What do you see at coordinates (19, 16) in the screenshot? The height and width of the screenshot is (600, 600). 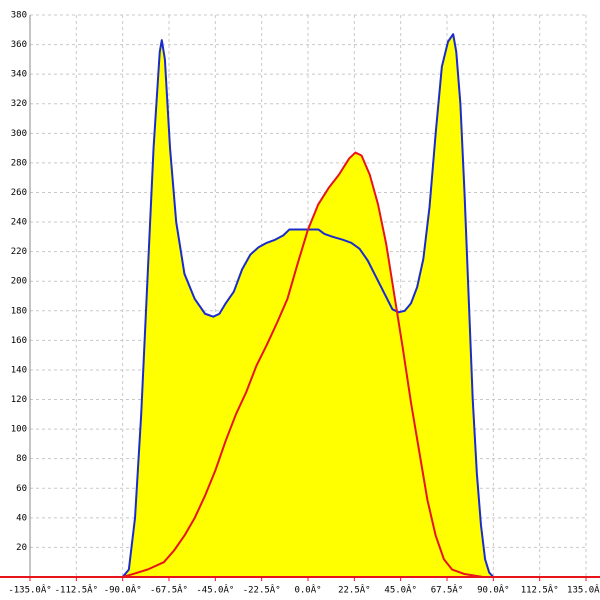 I see `y-tick-label: 380` at bounding box center [19, 16].